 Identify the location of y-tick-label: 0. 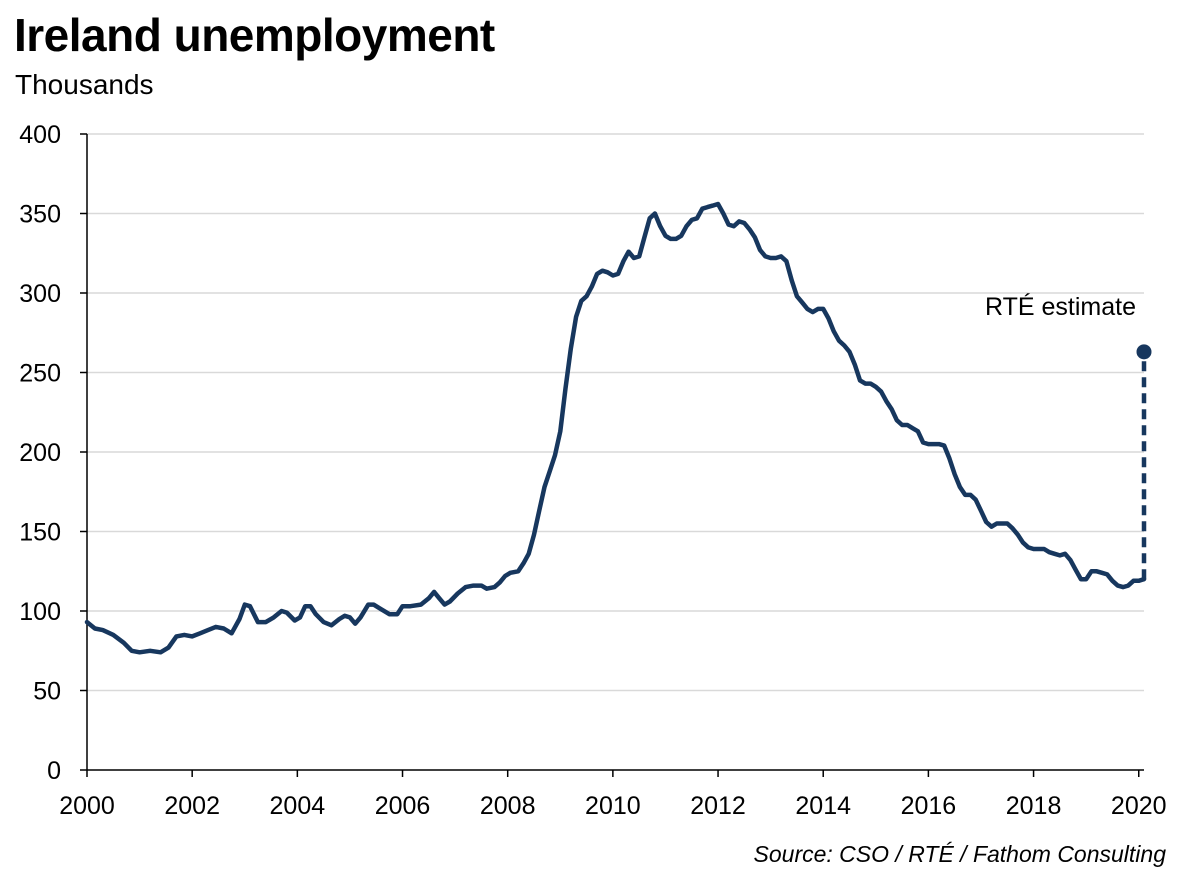
(54, 771).